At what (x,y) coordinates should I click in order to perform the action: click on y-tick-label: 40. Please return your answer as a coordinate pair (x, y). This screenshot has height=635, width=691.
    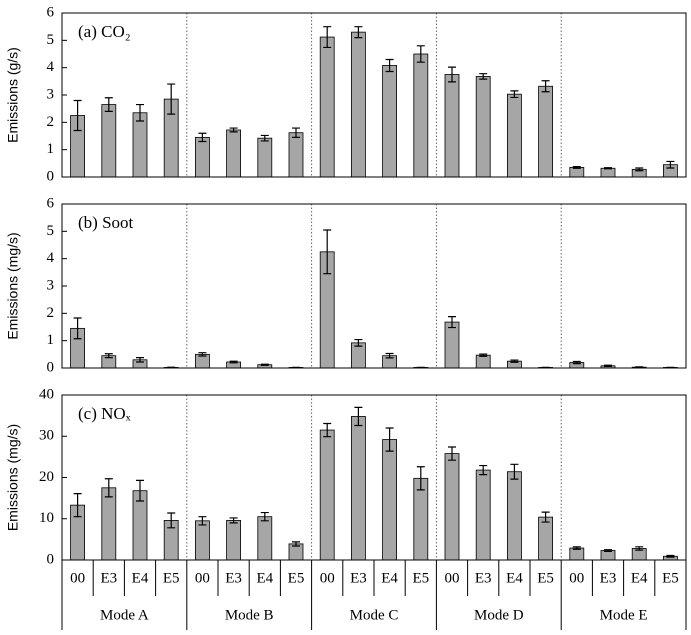
    Looking at the image, I should click on (46, 394).